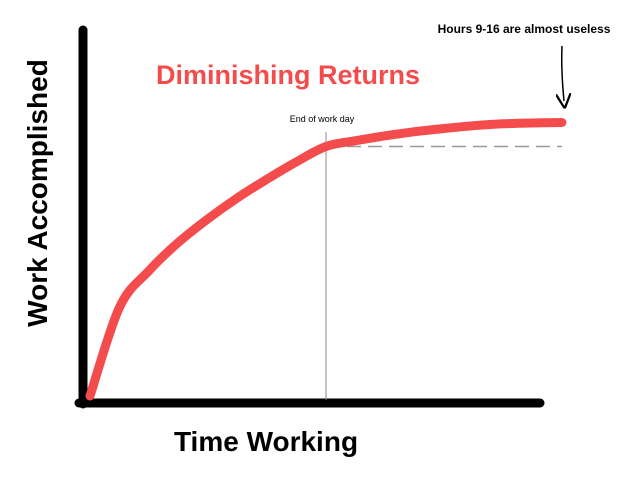 The image size is (640, 480). I want to click on y-axis-label: Work Accomplished, so click(37, 193).